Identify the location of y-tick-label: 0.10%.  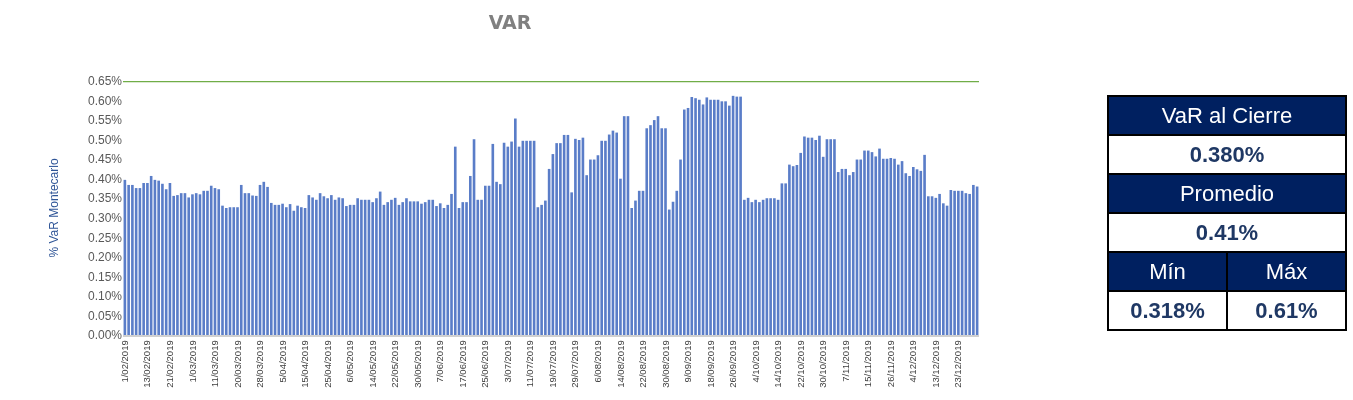
(105, 296).